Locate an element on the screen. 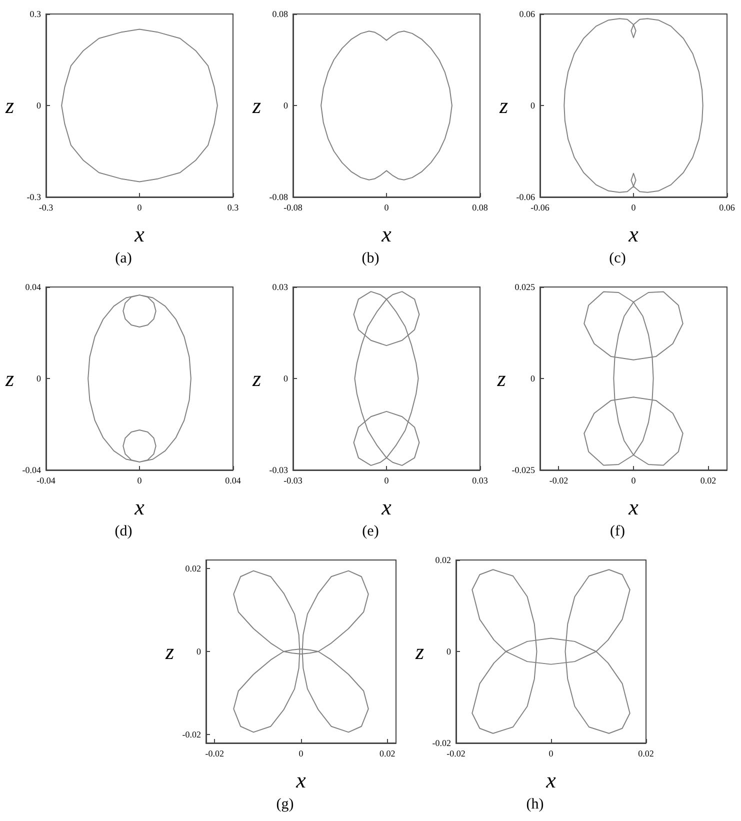  y-tick-label: 0.08 is located at coordinates (280, 14).